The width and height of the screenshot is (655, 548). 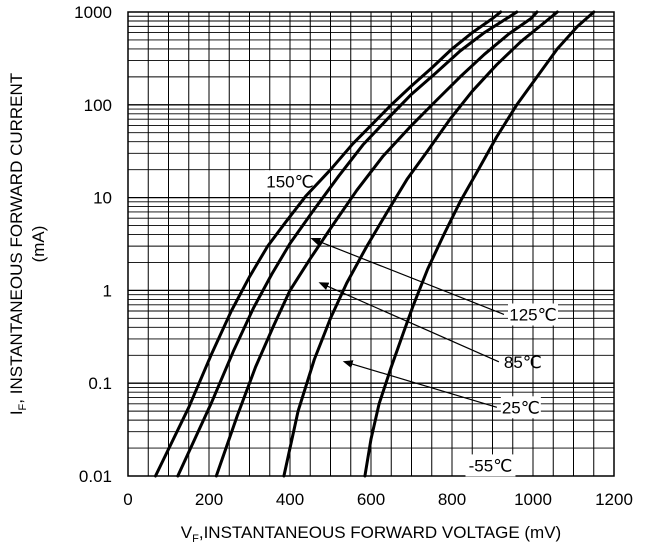 I want to click on curve-label: 25℃, so click(x=521, y=407).